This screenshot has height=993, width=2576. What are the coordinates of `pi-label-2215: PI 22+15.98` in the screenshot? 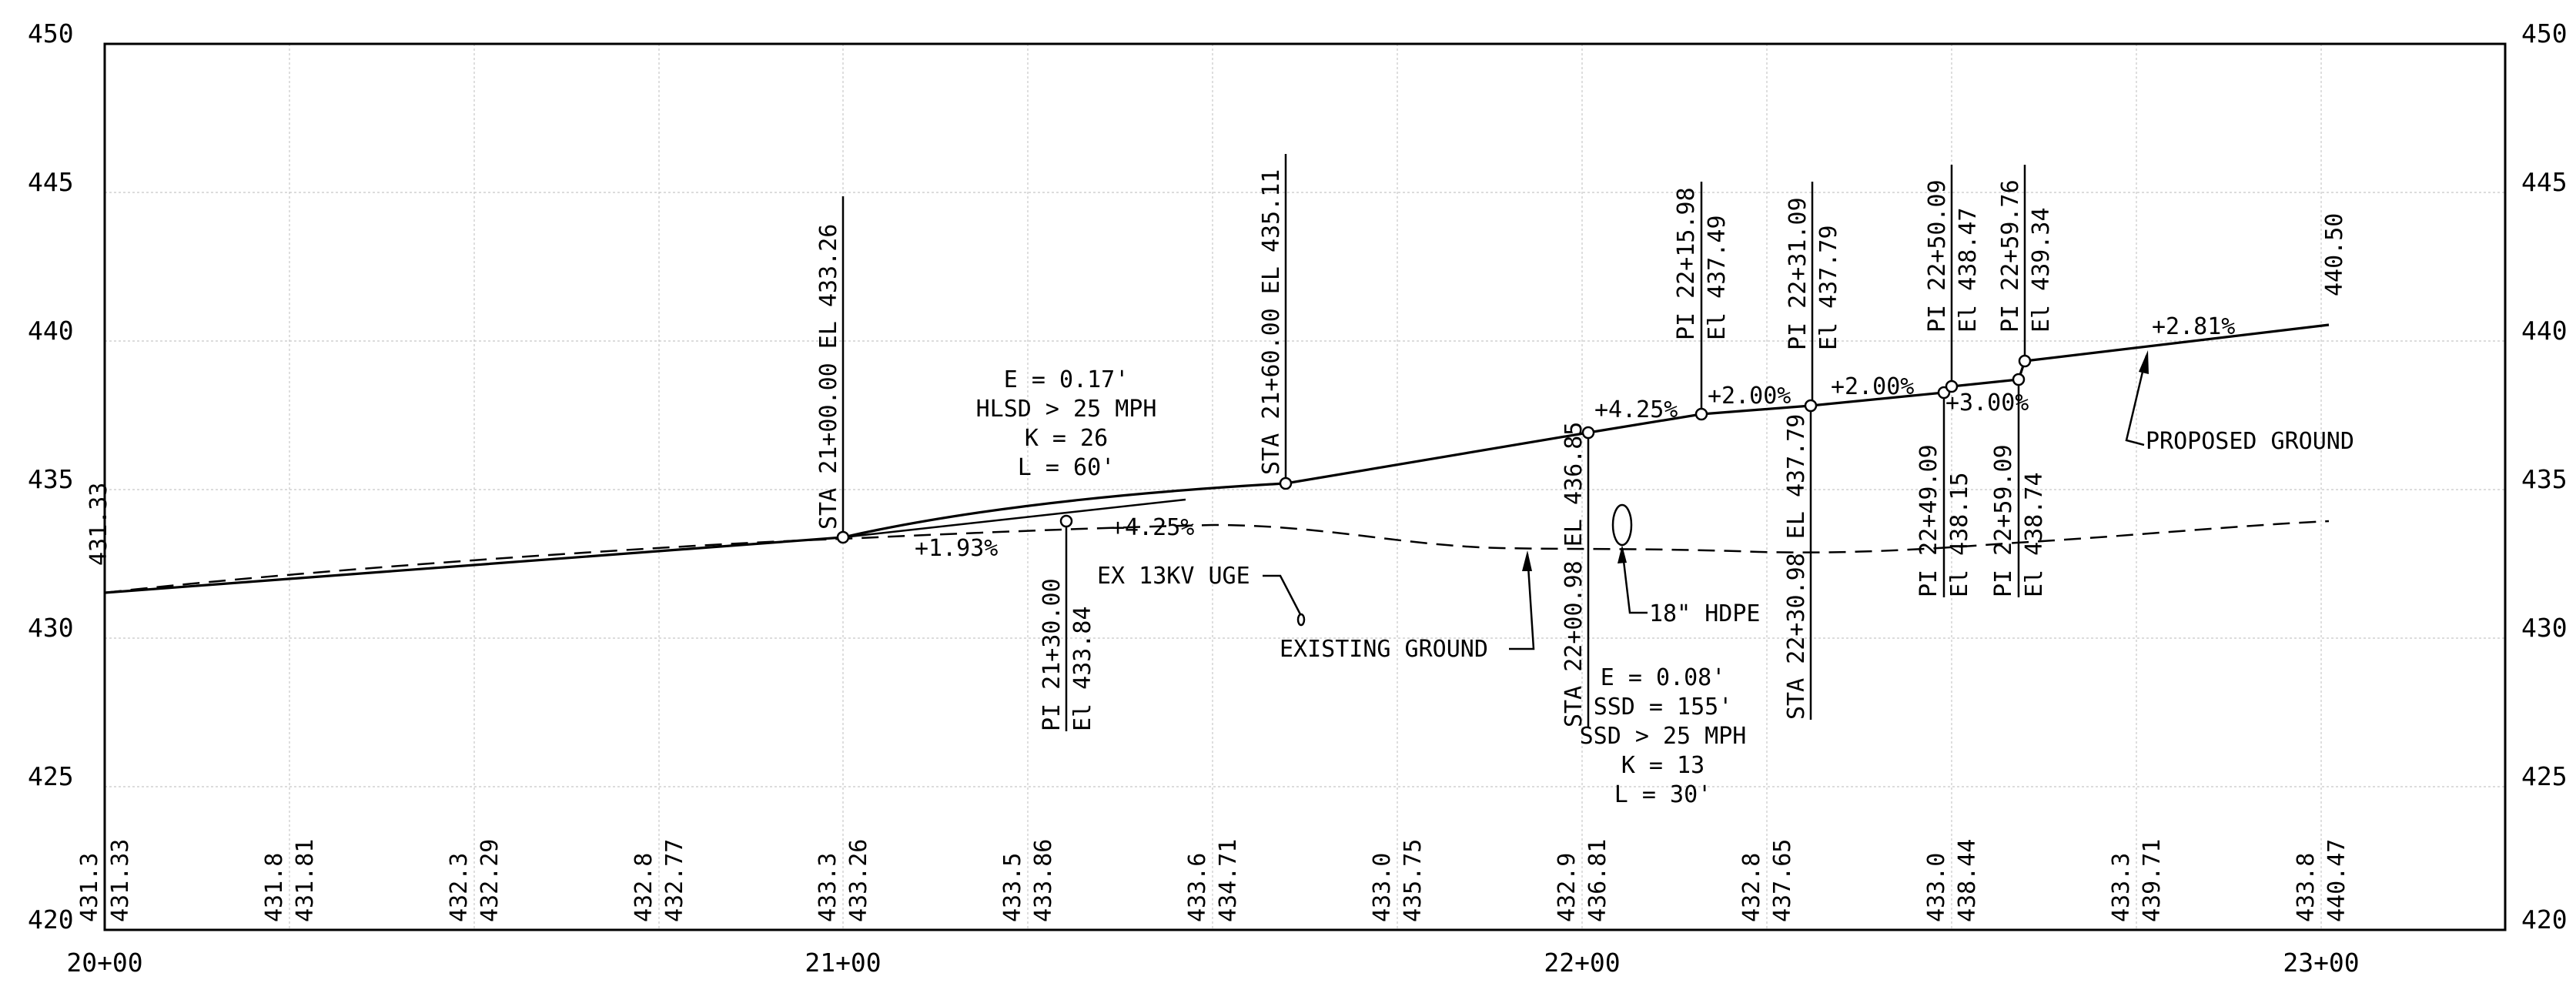 It's located at (1686, 263).